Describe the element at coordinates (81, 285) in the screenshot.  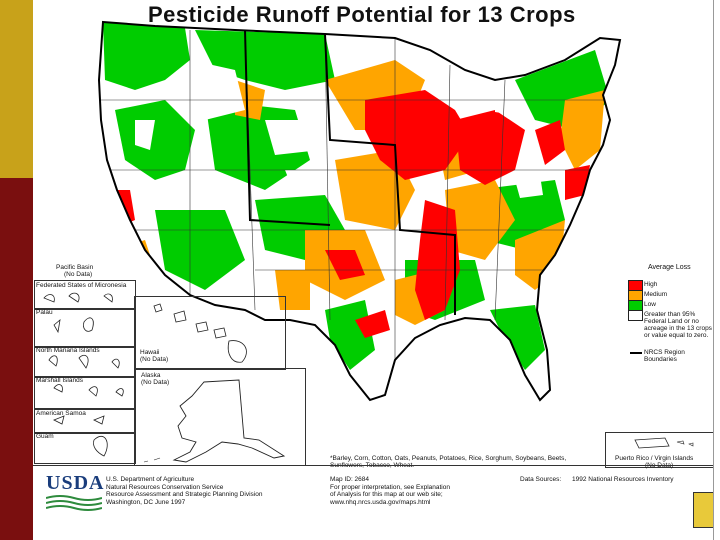
I see `micronesia-label: Federated States of Micronesia` at that location.